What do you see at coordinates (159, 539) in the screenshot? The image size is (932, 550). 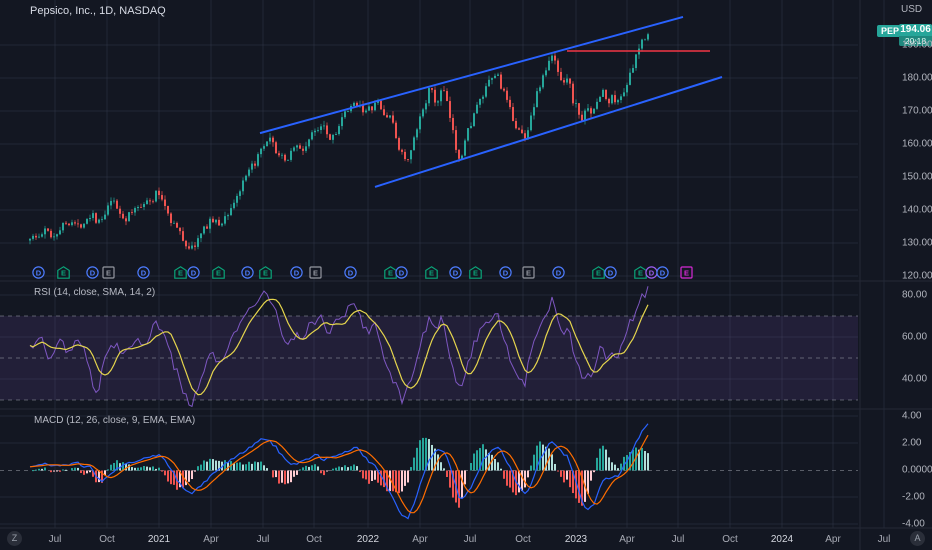 I see `time-axis-label: 2021` at bounding box center [159, 539].